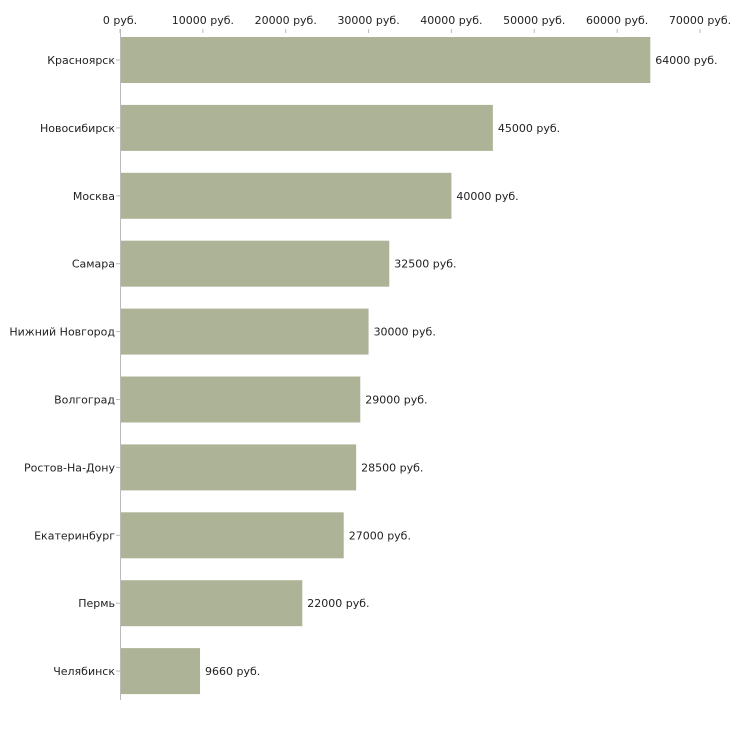 Image resolution: width=730 pixels, height=734 pixels. What do you see at coordinates (699, 20) in the screenshot?
I see `x-tick-label: 70000 руб.` at bounding box center [699, 20].